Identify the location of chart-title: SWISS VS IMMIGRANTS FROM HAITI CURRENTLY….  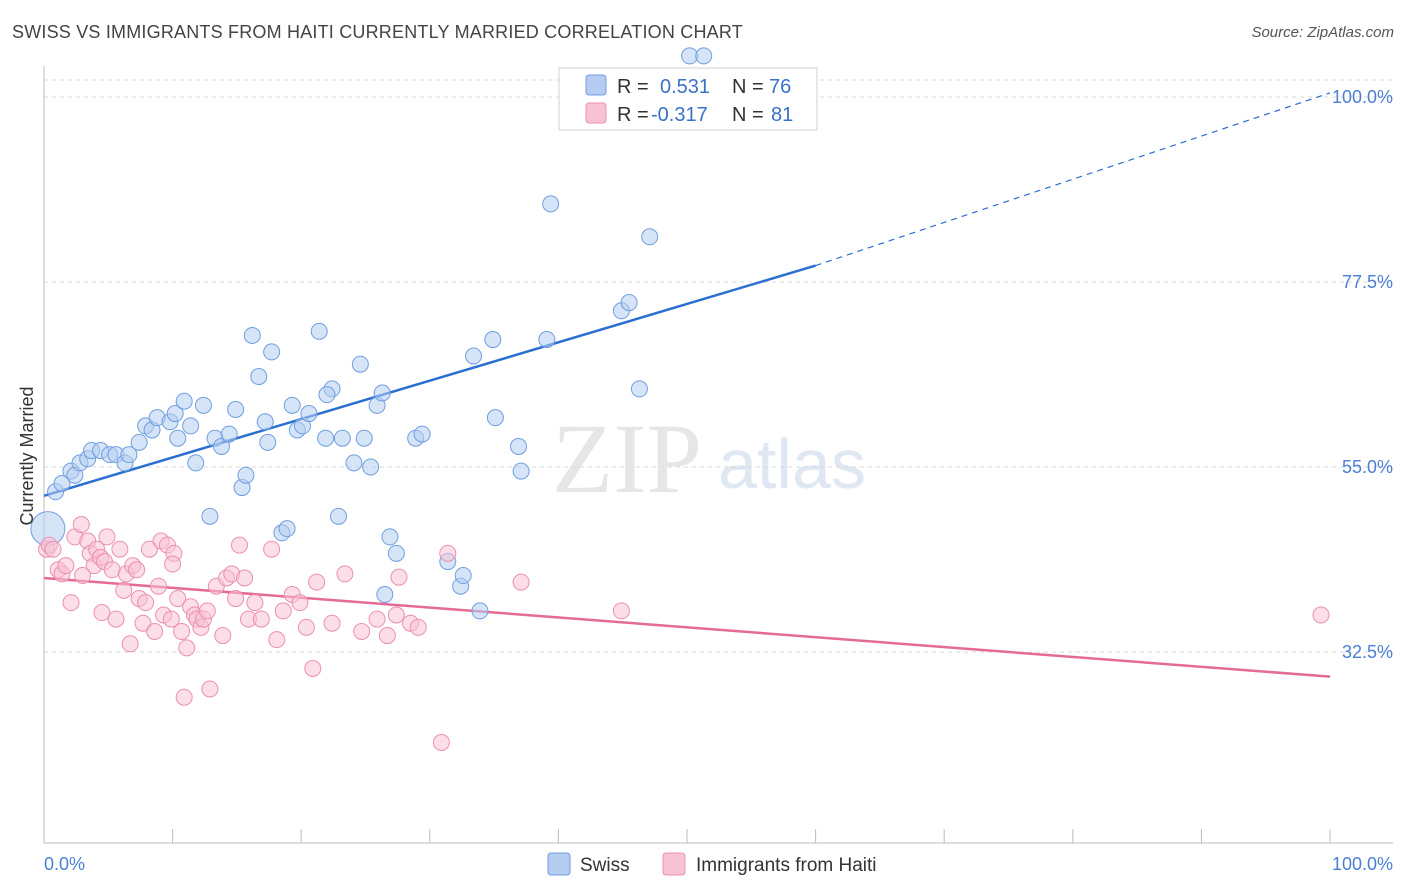
(377, 32).